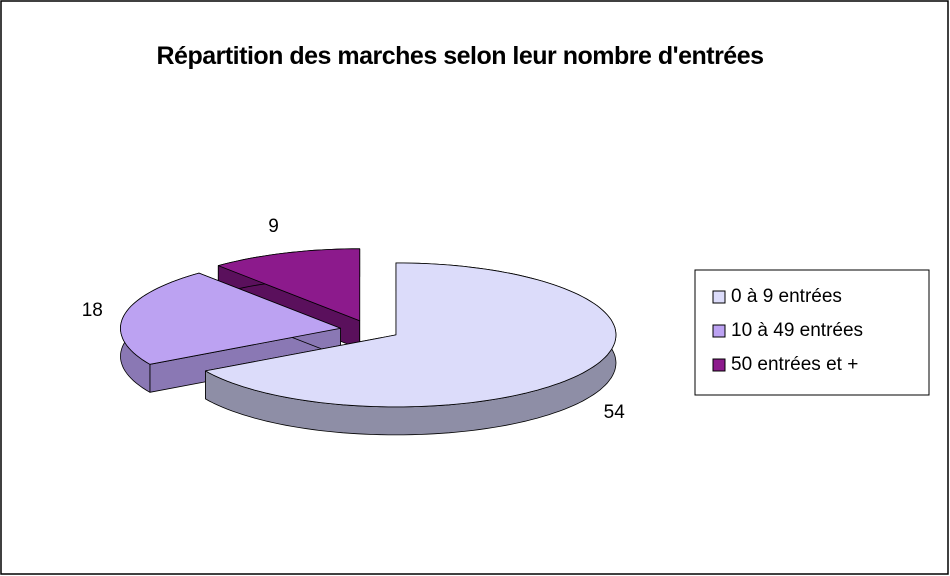 Image resolution: width=950 pixels, height=576 pixels. Describe the element at coordinates (92, 310) in the screenshot. I see `data-label: 18` at that location.